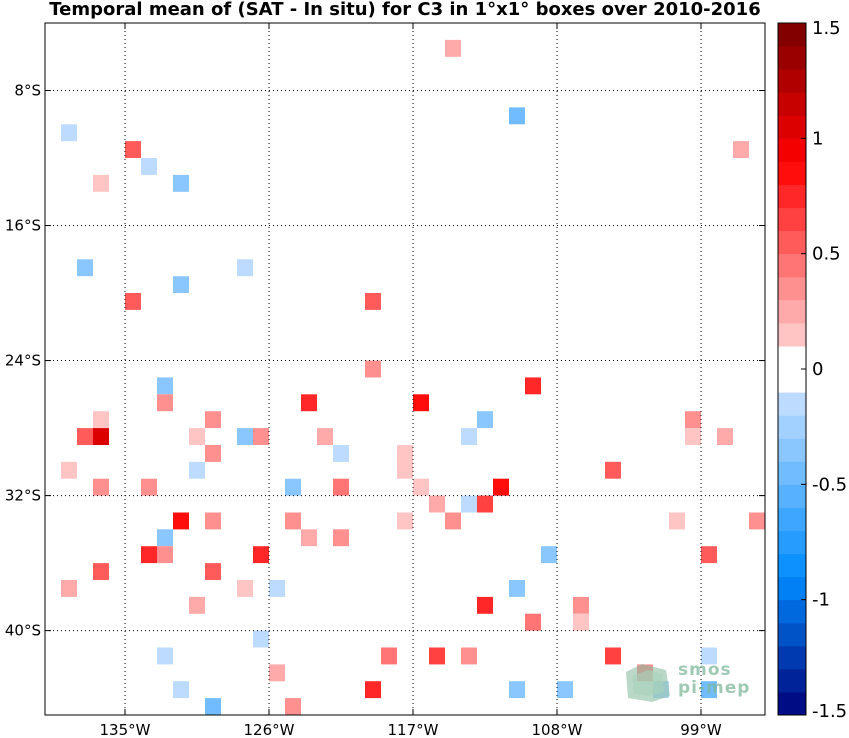 The width and height of the screenshot is (849, 738). I want to click on colorbar: 1.5 1 0.5 0 -0.5 -1 -1.5, so click(812, 370).